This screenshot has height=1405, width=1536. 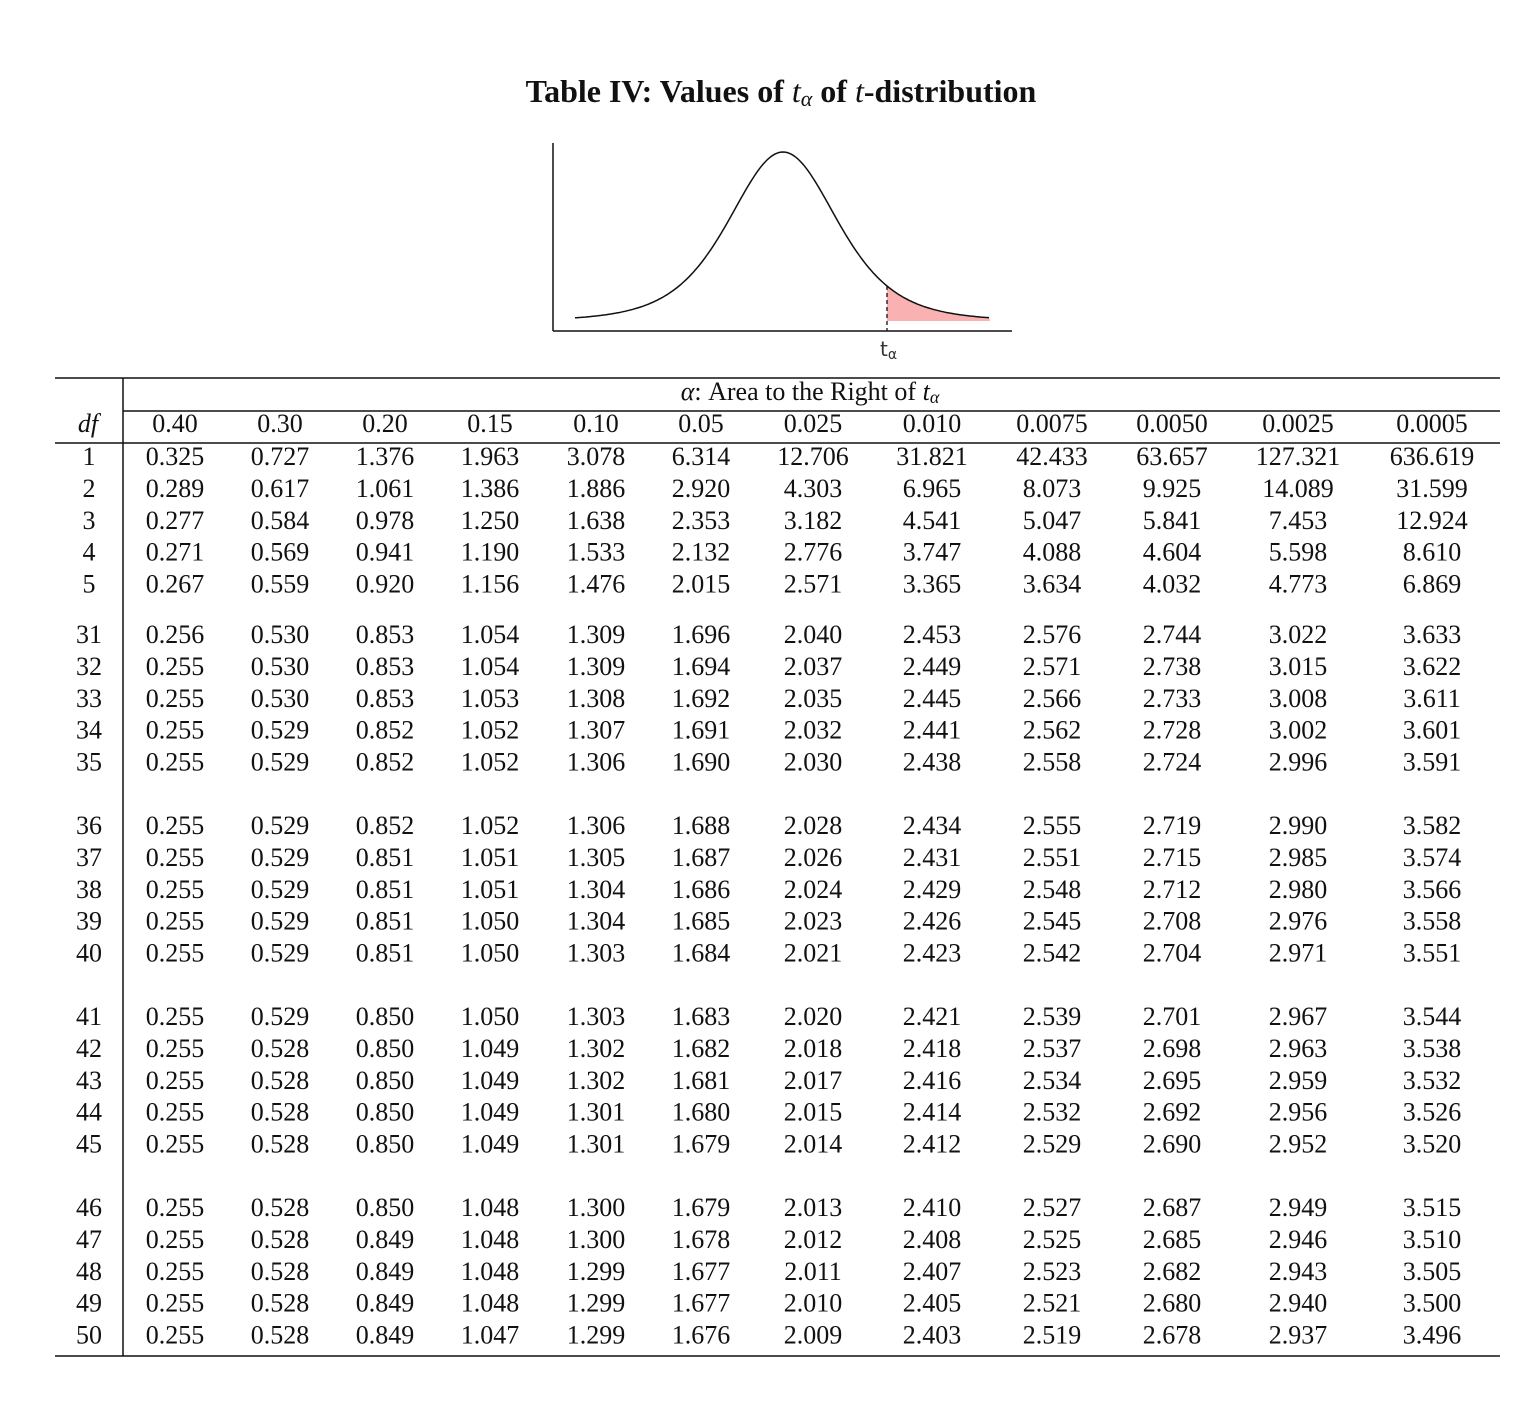 What do you see at coordinates (1298, 488) in the screenshot?
I see `value-cell: 14.089` at bounding box center [1298, 488].